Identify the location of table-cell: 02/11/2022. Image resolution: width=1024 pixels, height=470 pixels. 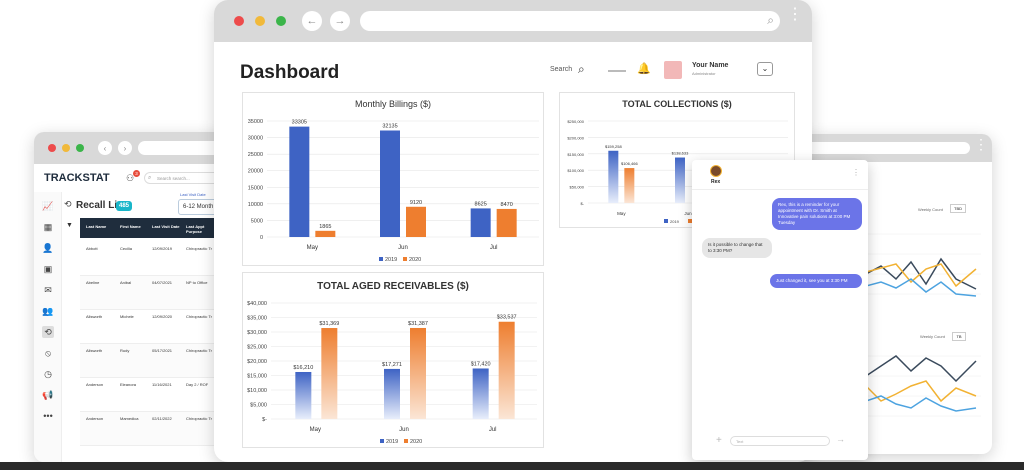
(162, 418).